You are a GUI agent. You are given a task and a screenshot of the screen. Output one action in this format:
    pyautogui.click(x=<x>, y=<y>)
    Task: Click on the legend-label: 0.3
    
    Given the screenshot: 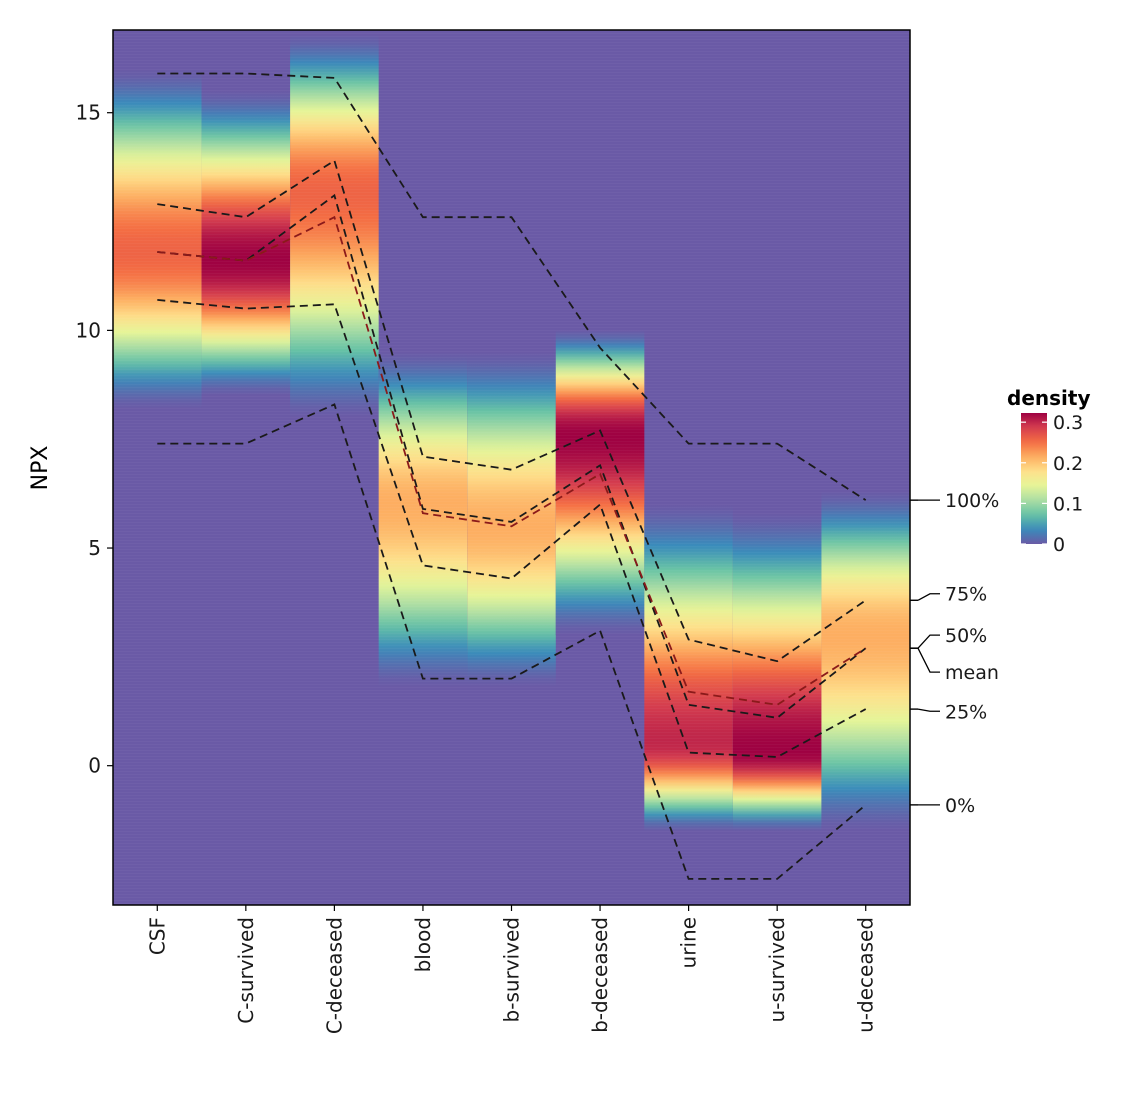 What is the action you would take?
    pyautogui.click(x=1068, y=423)
    